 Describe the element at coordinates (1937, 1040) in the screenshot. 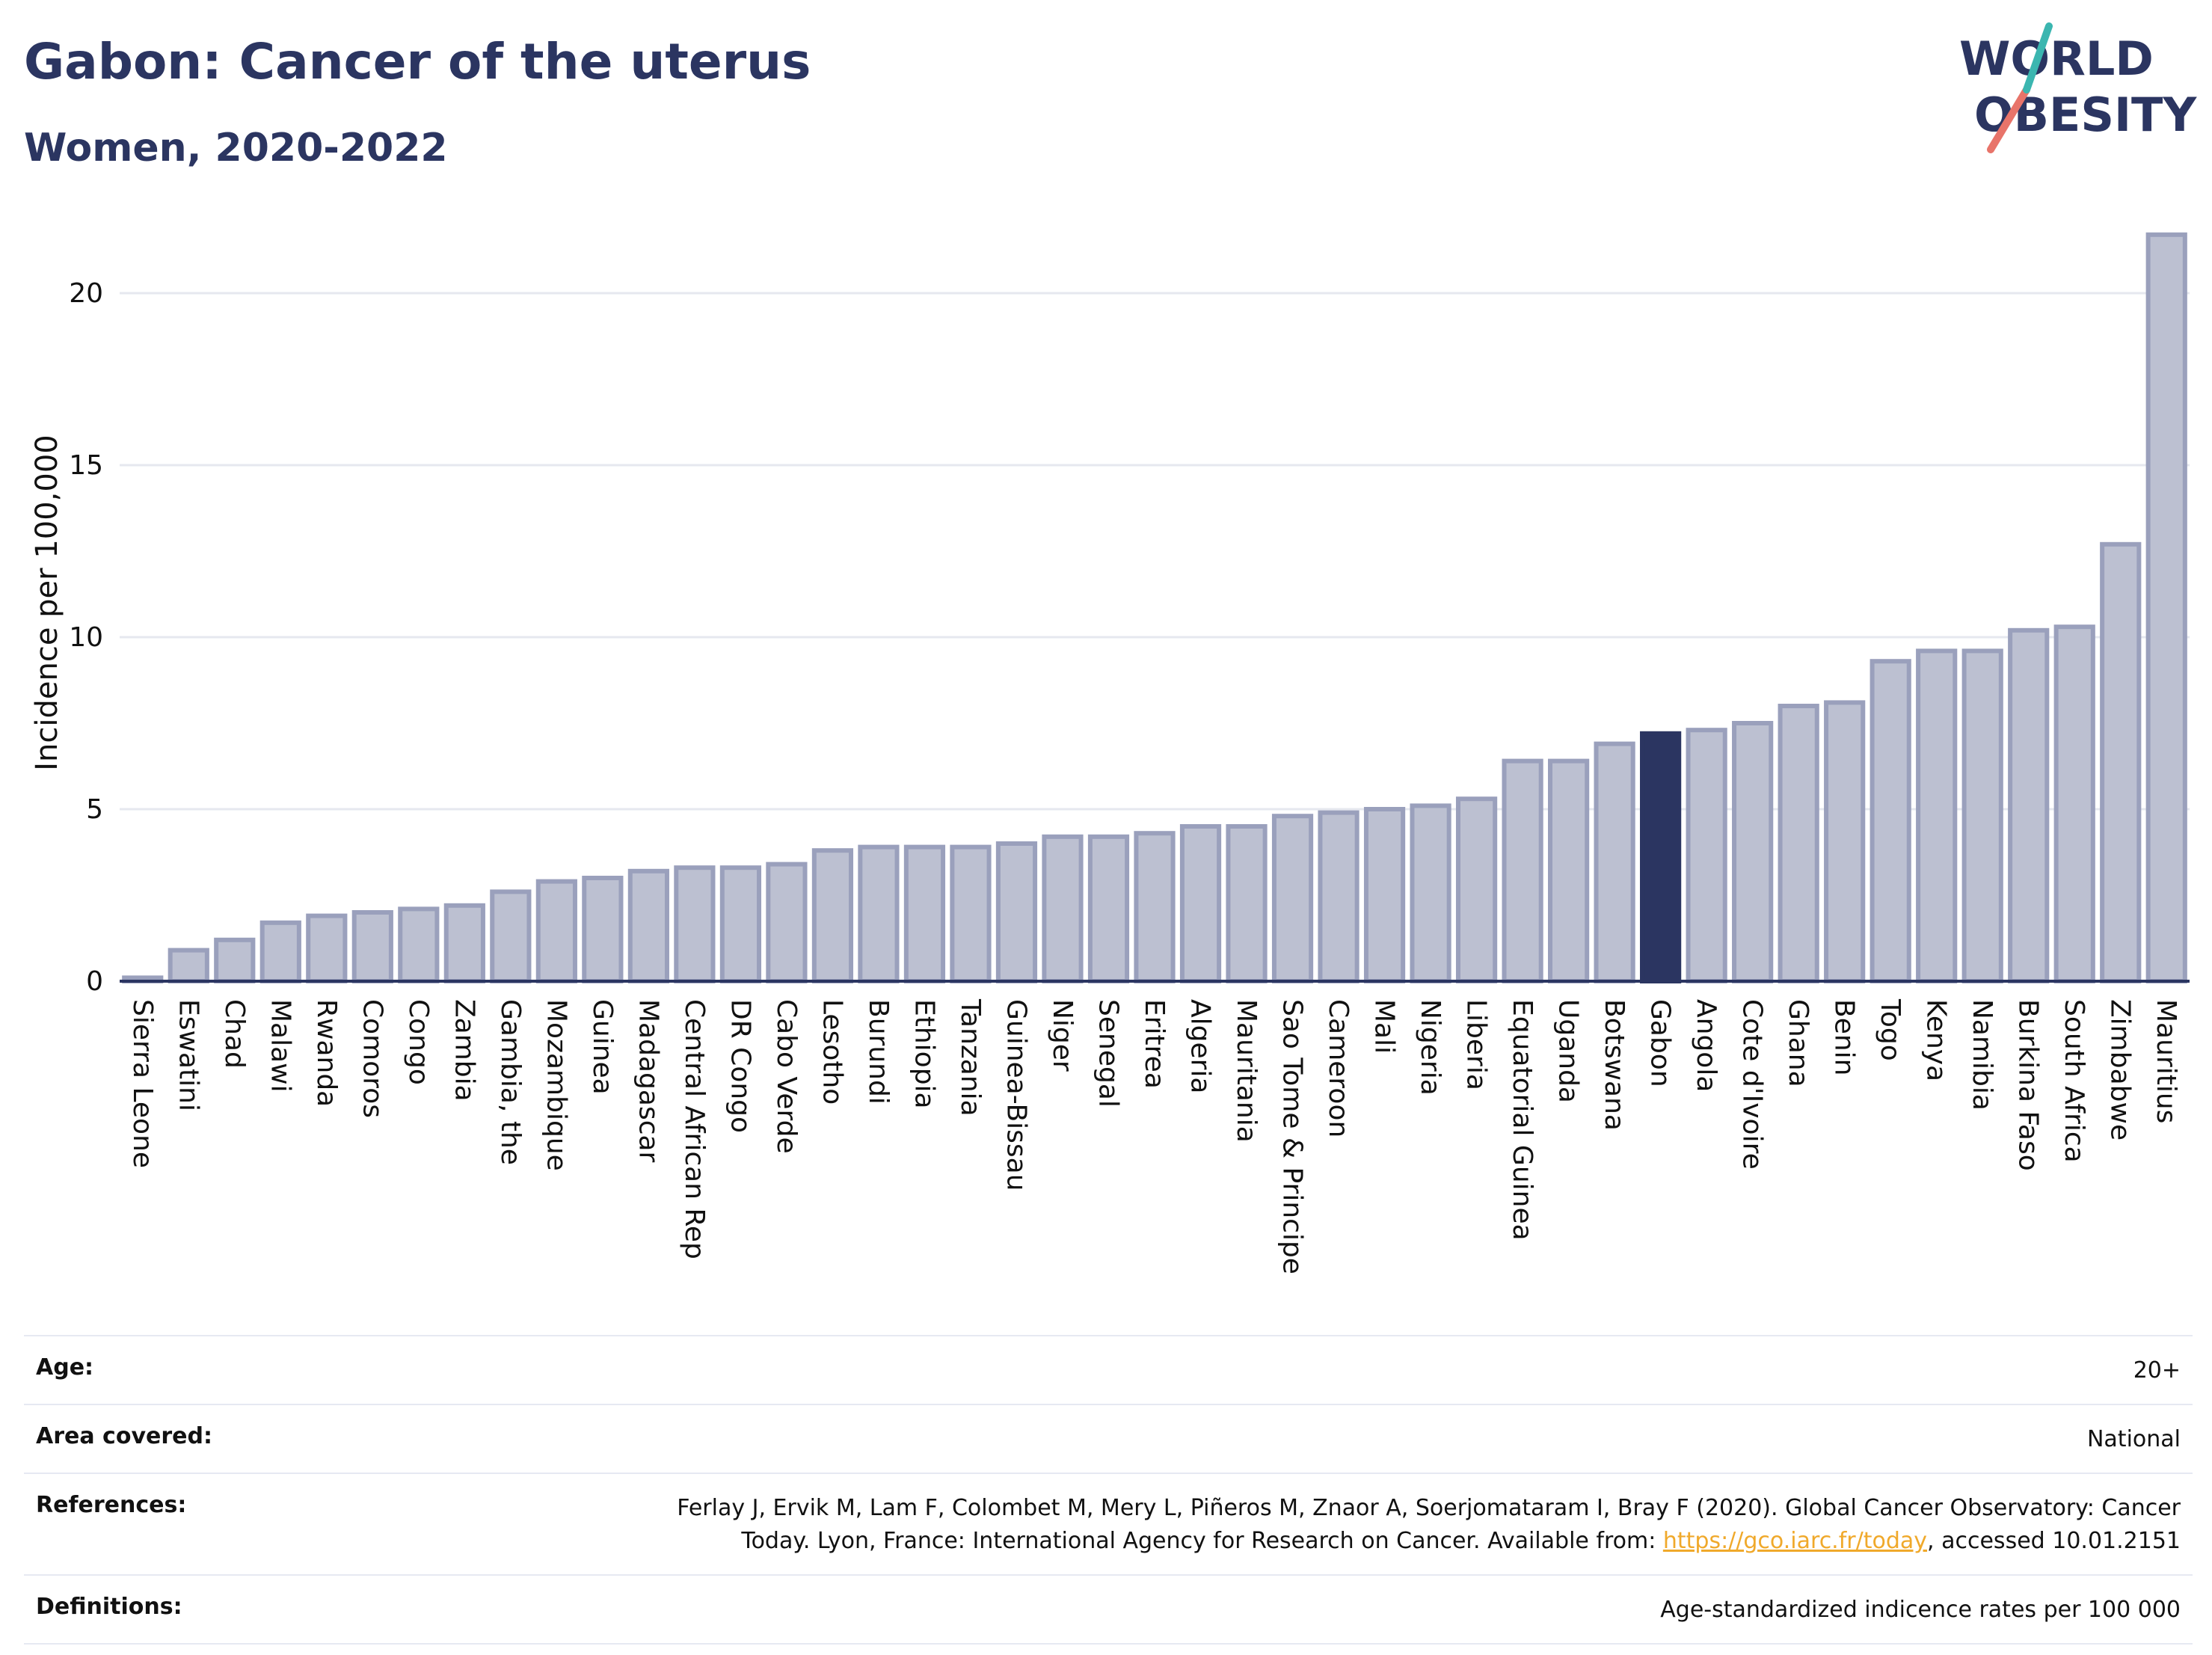

I see `x-tick-label: Kenya` at that location.